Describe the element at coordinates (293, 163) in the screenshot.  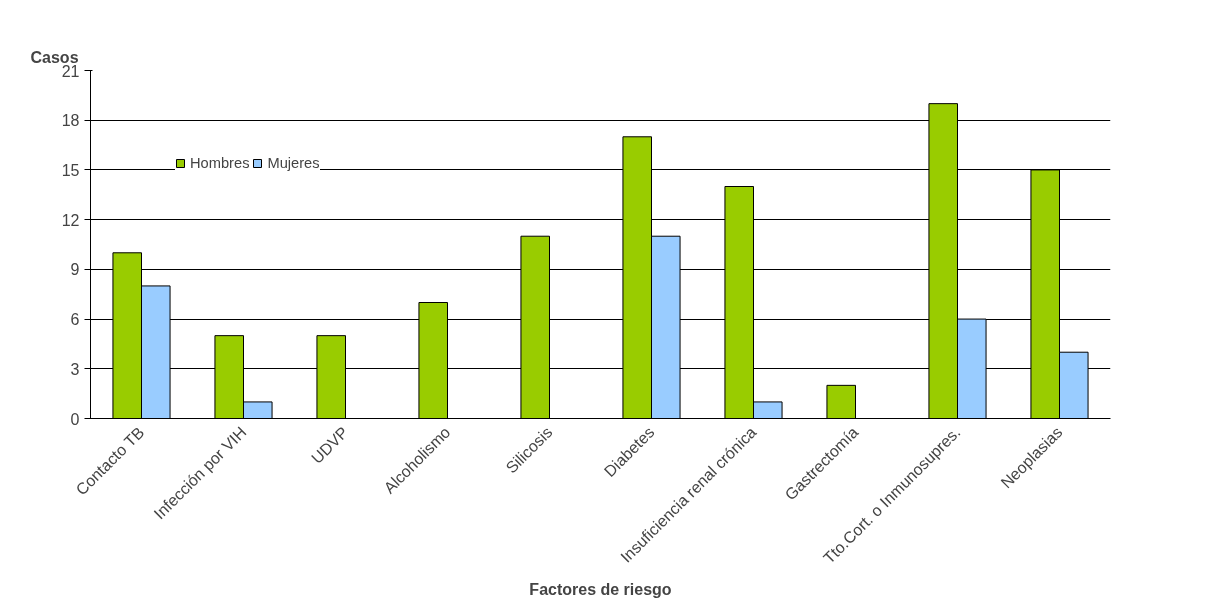
I see `legend-label: Mujeres` at that location.